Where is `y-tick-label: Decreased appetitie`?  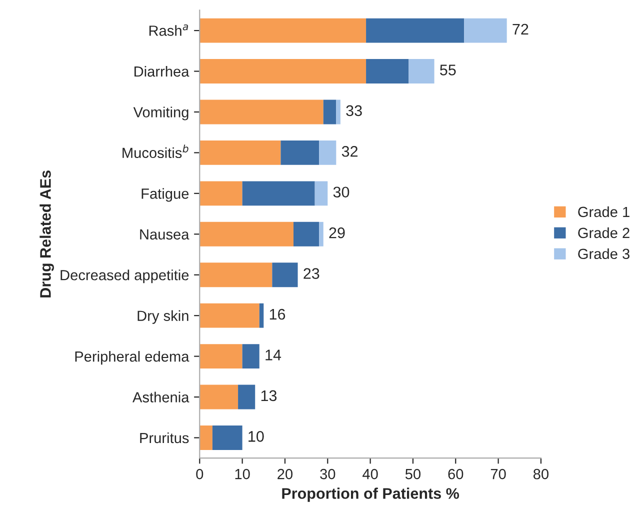
y-tick-label: Decreased appetitie is located at coordinates (124, 277).